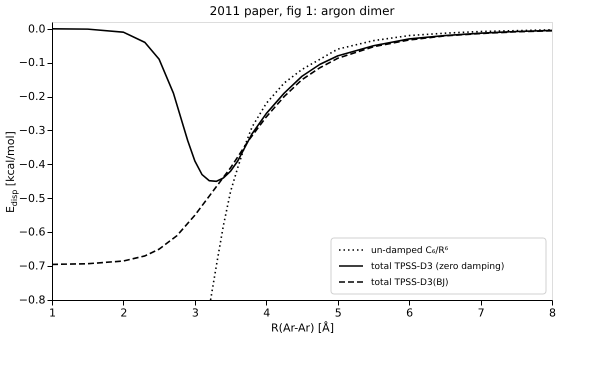 The height and width of the screenshot is (370, 590). Describe the element at coordinates (32, 130) in the screenshot. I see `y-tick-label: −0.3` at that location.